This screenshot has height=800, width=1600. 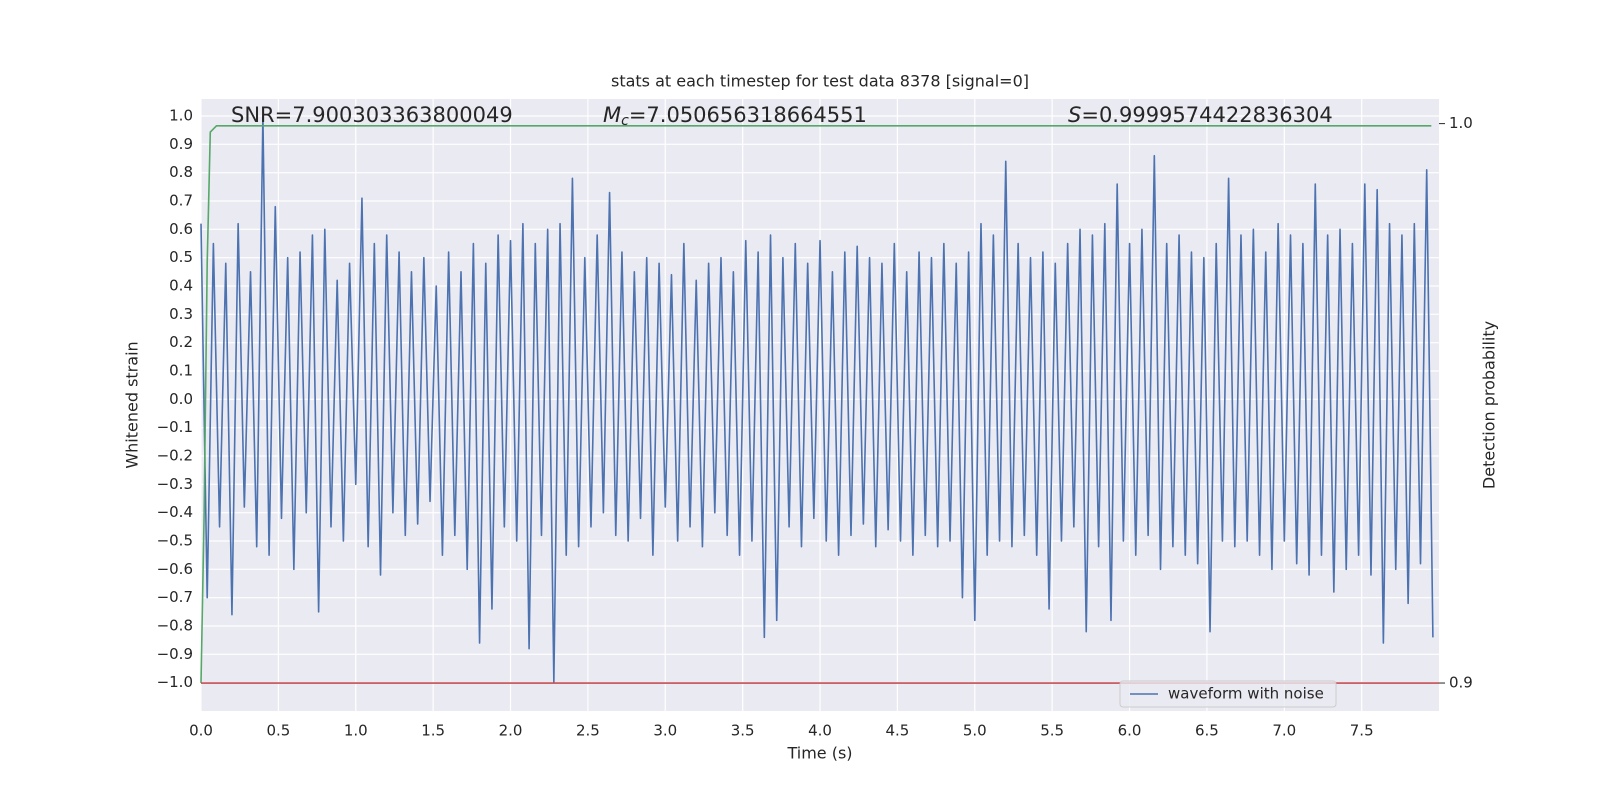 I want to click on x-tick-label: 7.0, so click(x=1284, y=731).